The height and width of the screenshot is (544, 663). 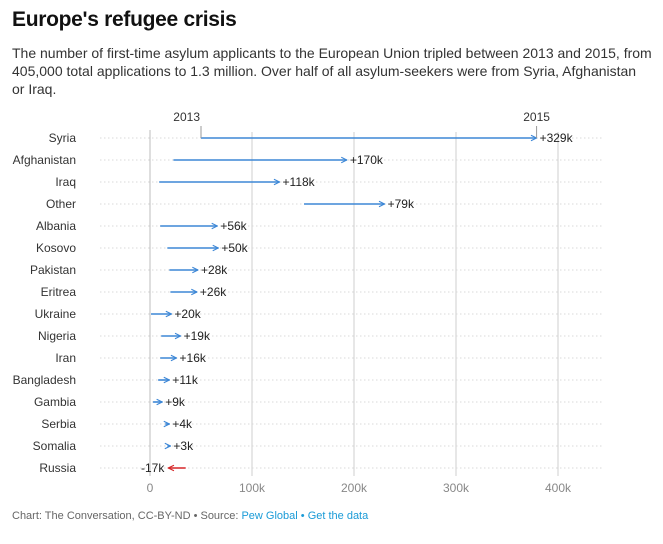 What do you see at coordinates (233, 226) in the screenshot?
I see `change-label: +56k` at bounding box center [233, 226].